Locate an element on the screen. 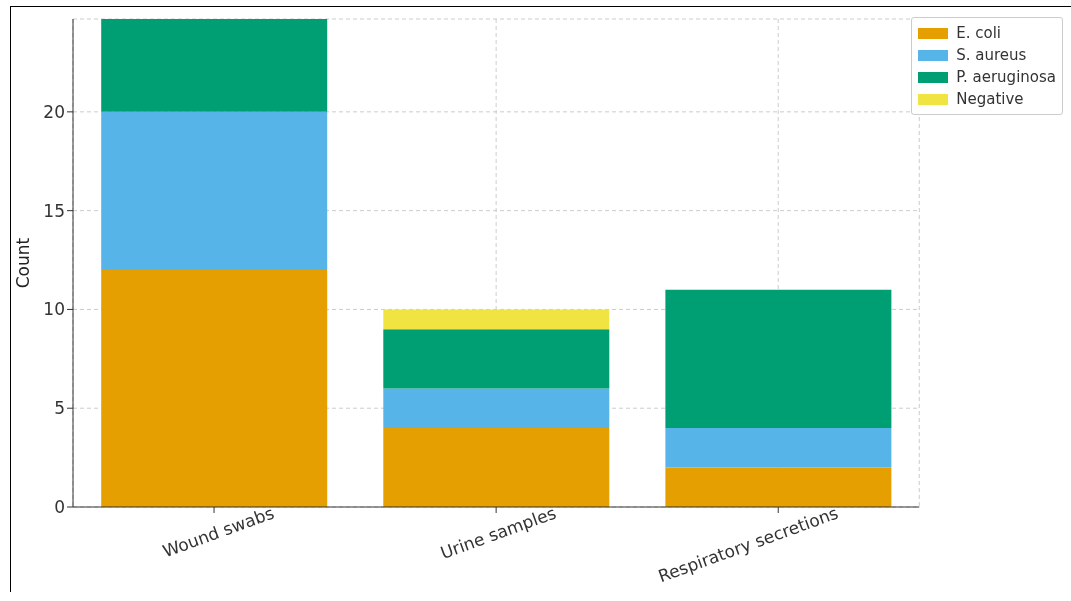 The height and width of the screenshot is (601, 1071). y-tick-label: 15 is located at coordinates (54, 210).